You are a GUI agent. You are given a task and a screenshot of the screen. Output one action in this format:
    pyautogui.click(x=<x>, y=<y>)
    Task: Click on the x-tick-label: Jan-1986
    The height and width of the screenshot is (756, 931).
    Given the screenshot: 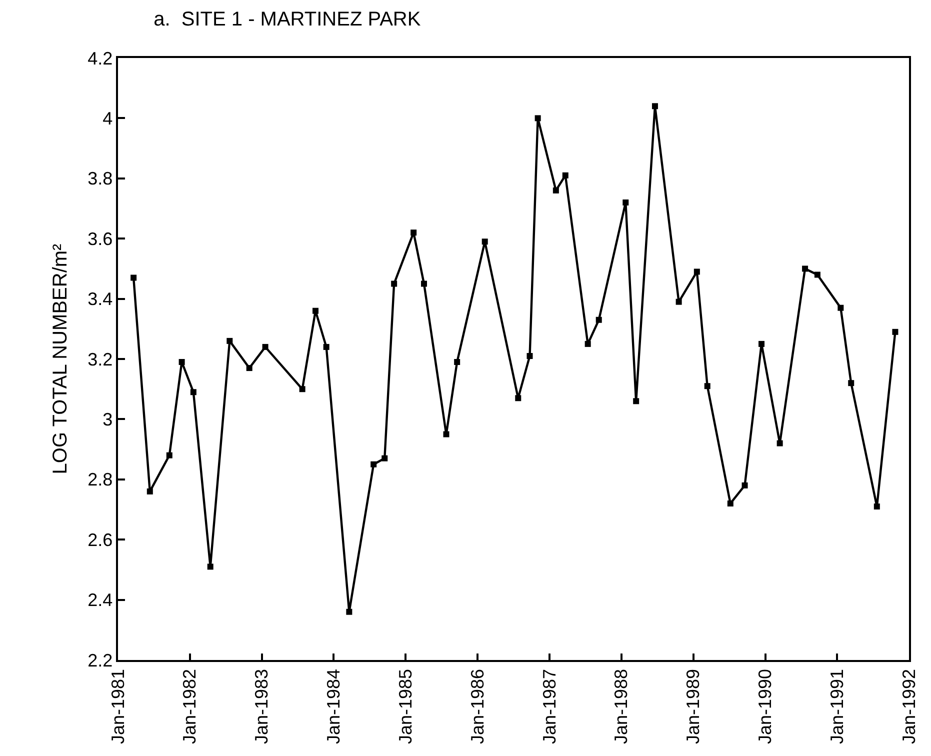 What is the action you would take?
    pyautogui.click(x=477, y=706)
    